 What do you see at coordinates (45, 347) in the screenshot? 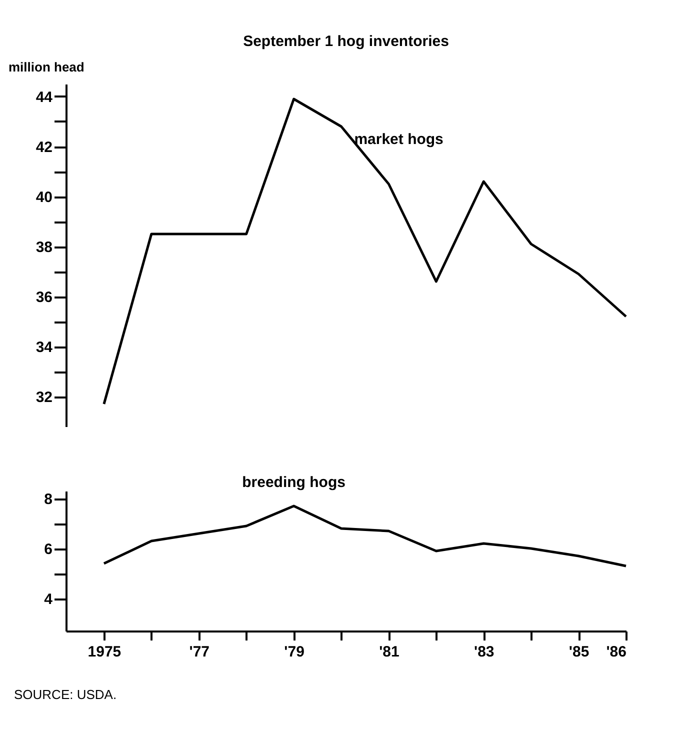
I see `y-tick-label: 34` at bounding box center [45, 347].